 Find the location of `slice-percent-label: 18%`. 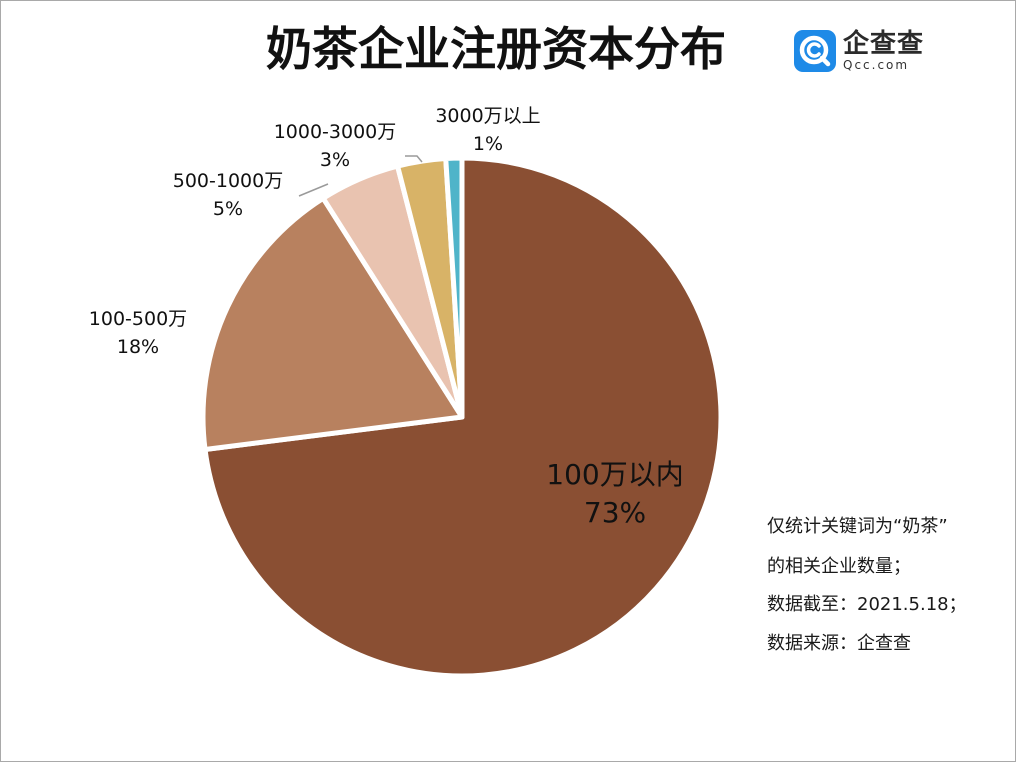

slice-percent-label: 18% is located at coordinates (138, 347).